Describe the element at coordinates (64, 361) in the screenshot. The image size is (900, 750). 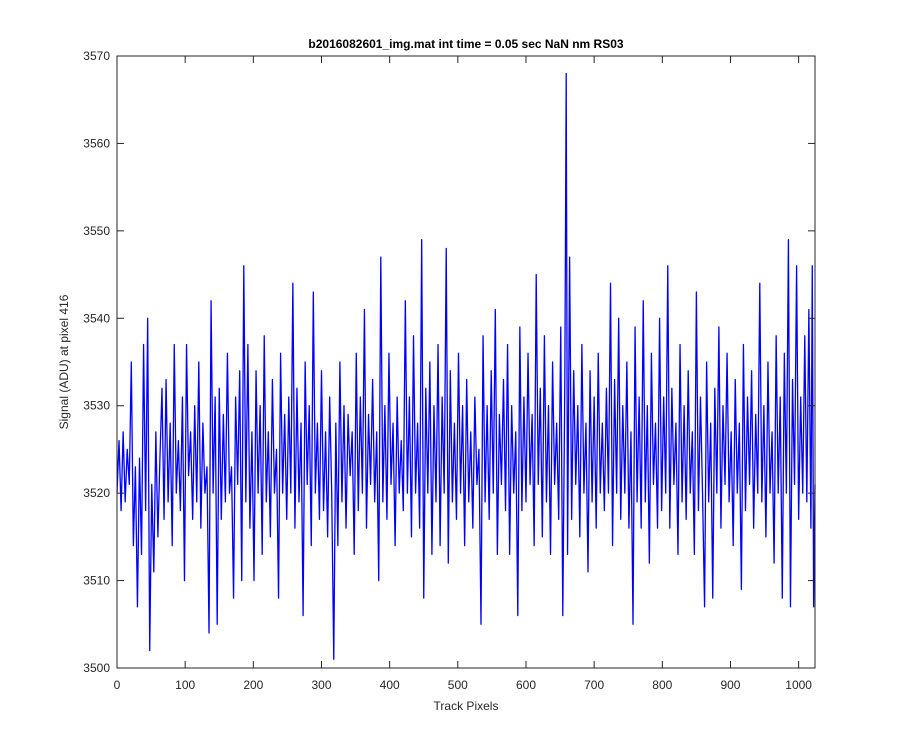
I see `y-axis-label: Signal (ADU) at pixel 416` at that location.